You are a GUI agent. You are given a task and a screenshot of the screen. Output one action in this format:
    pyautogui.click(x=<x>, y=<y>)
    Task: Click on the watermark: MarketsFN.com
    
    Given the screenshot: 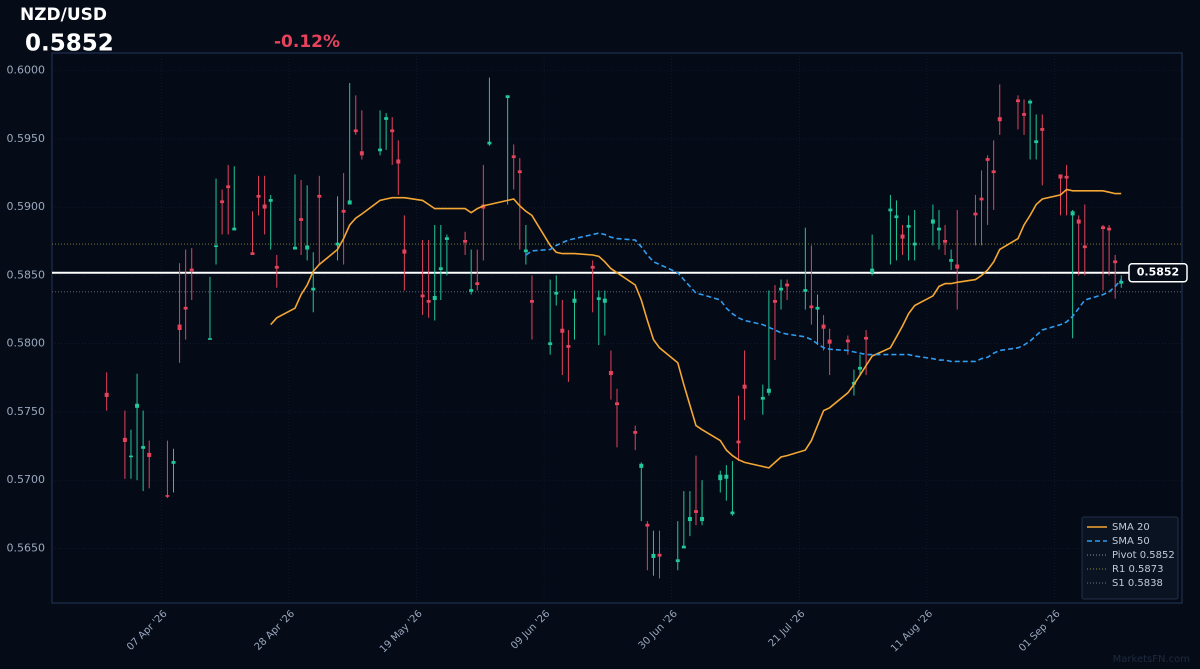 What is the action you would take?
    pyautogui.click(x=1151, y=659)
    